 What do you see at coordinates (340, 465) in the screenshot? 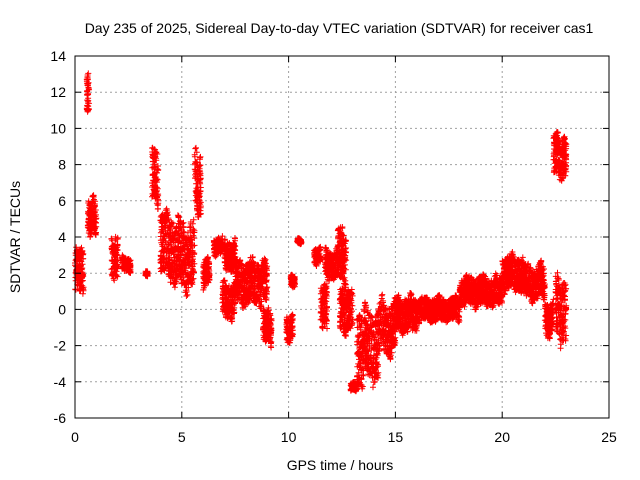
I see `x-axis-label: GPS time / hours` at bounding box center [340, 465].